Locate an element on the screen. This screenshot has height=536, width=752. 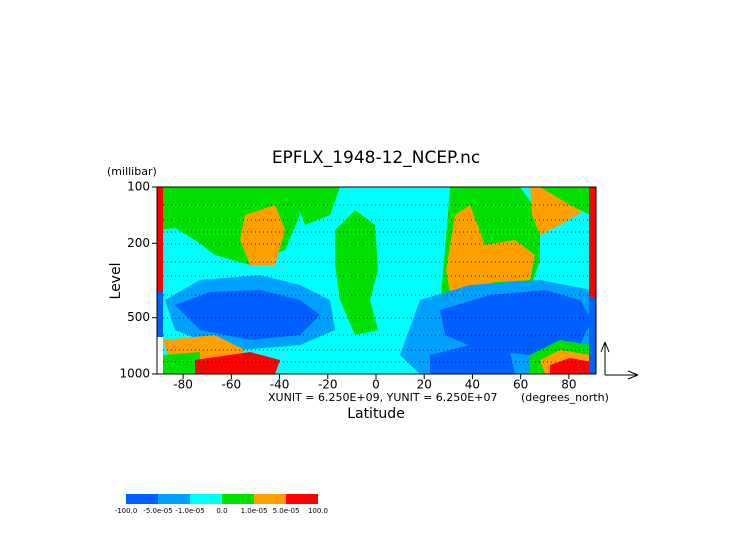
y-tick-label: 200 is located at coordinates (138, 243).